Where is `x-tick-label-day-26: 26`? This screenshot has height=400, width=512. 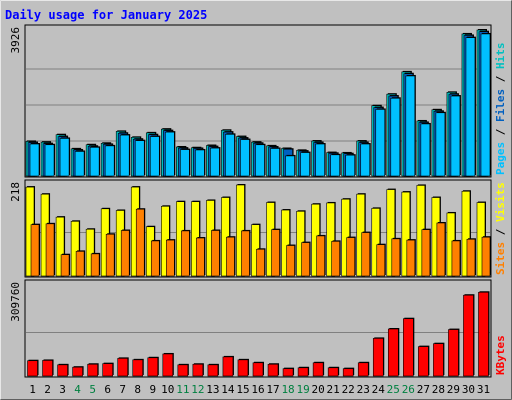 x-tick-label-day-26: 26 is located at coordinates (408, 389).